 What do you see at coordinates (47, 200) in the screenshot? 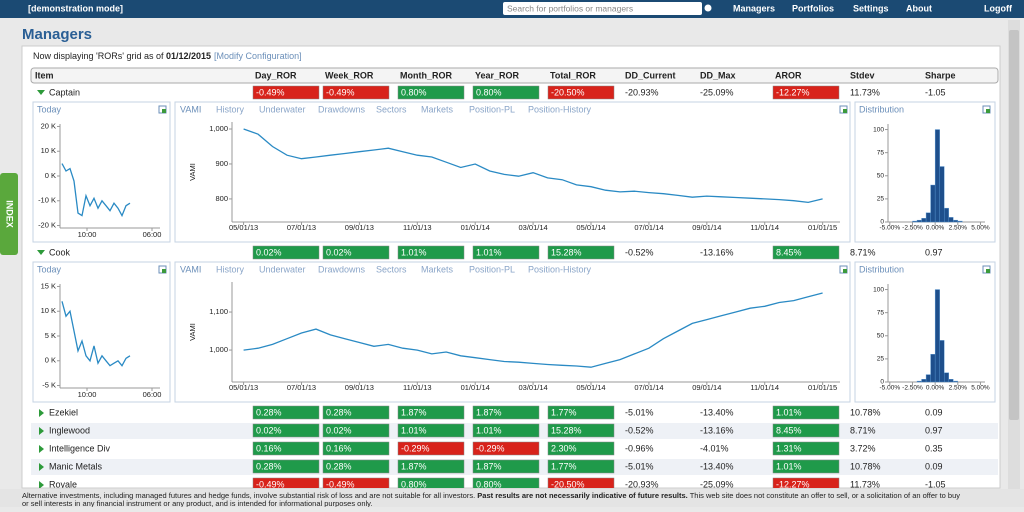
I see `y-tick-label: -10 K` at bounding box center [47, 200].